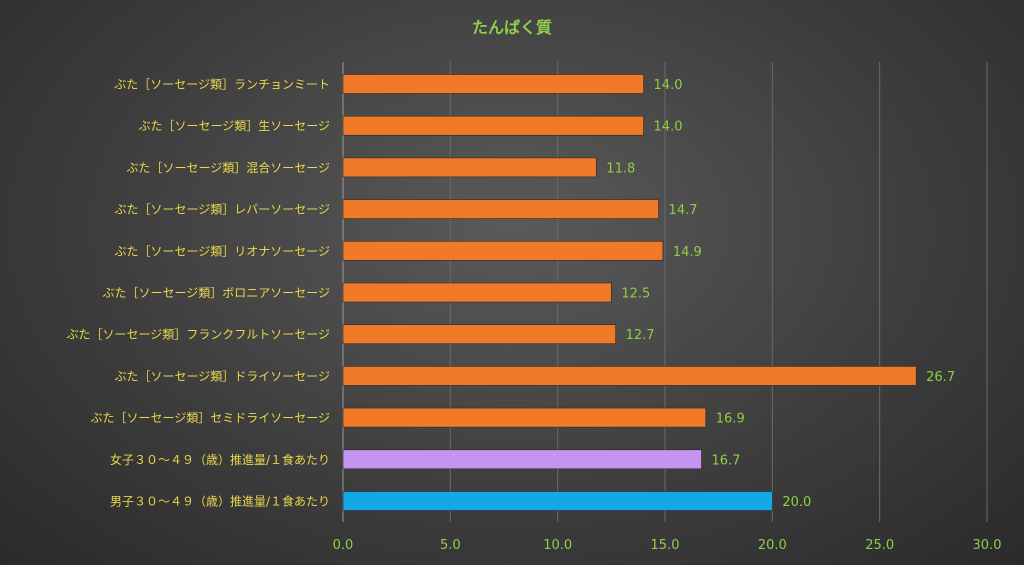 The image size is (1024, 565). What do you see at coordinates (222, 376) in the screenshot?
I see `category-label: ぶた［ソーセージ類］ドライソーセージ` at bounding box center [222, 376].